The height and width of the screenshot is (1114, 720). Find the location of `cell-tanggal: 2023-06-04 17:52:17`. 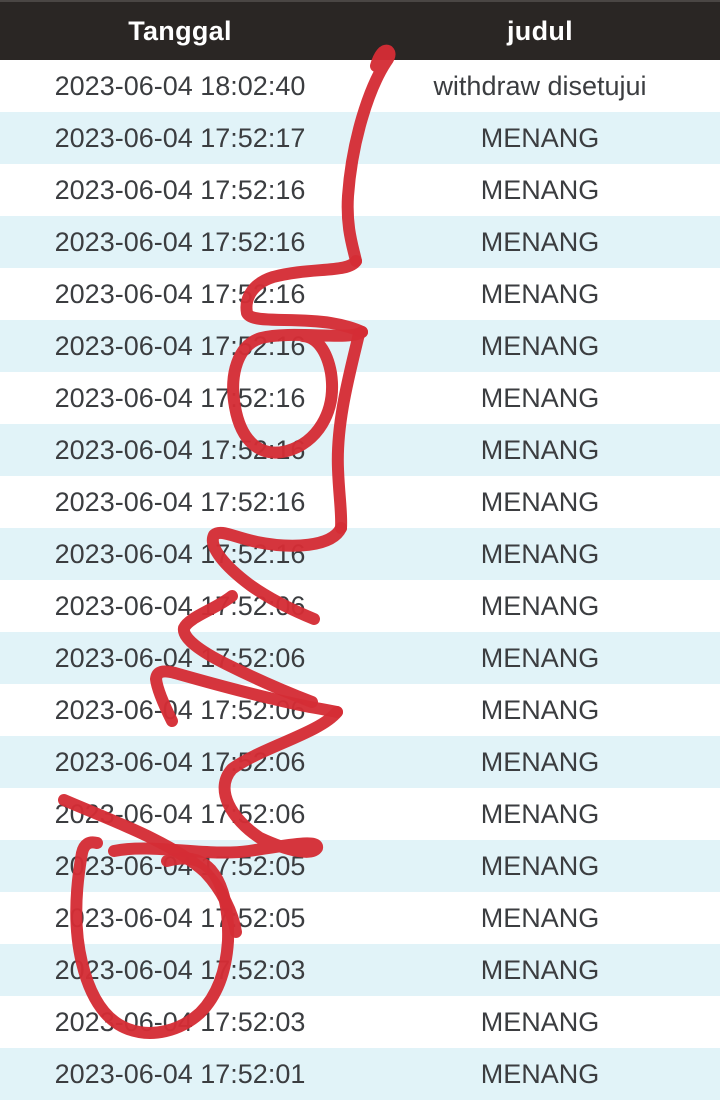

cell-tanggal: 2023-06-04 17:52:17 is located at coordinates (180, 137).